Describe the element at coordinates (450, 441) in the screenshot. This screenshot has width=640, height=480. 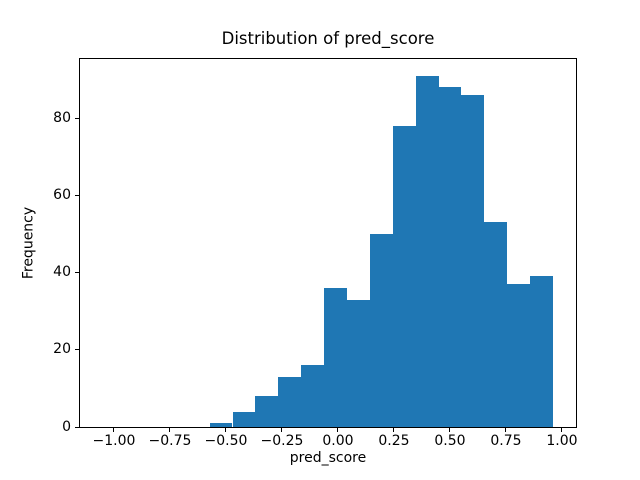
I see `x-axis-tick-label: 0.50` at that location.